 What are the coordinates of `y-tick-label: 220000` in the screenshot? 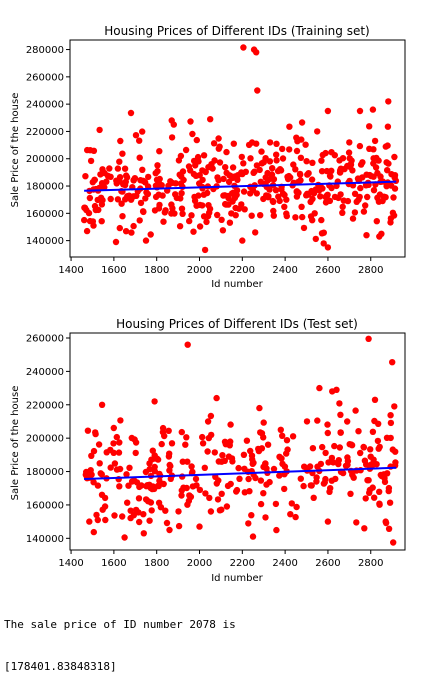 It's located at (45, 132).